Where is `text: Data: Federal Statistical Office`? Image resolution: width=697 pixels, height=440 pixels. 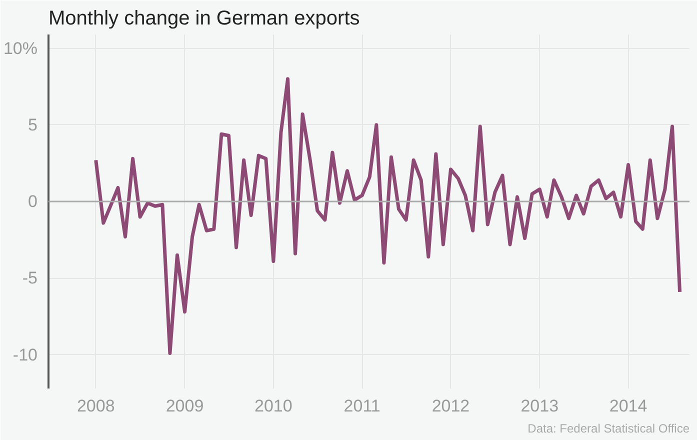 text: Data: Federal Statistical Office is located at coordinates (609, 429).